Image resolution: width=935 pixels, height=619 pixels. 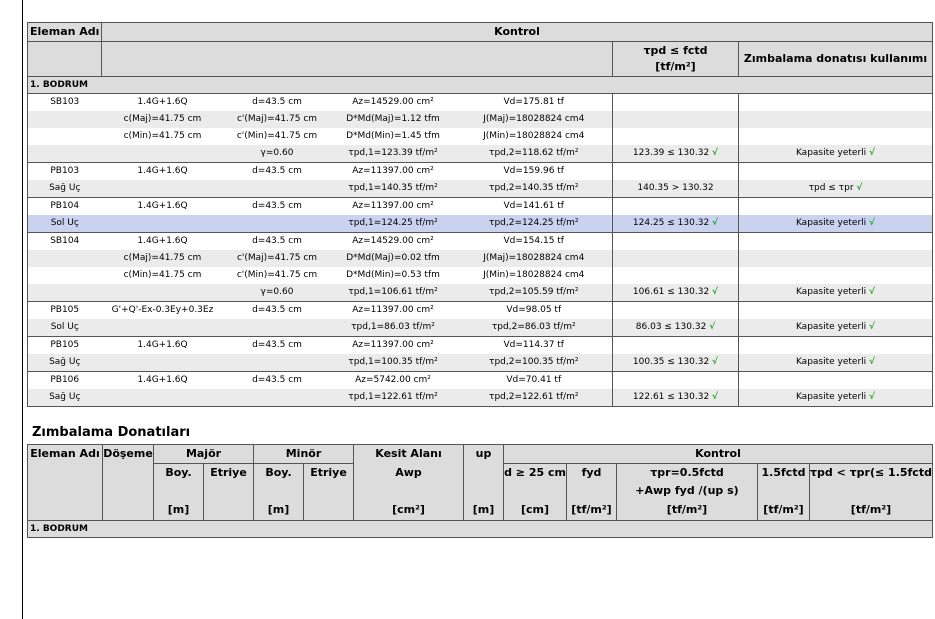 What do you see at coordinates (533, 171) in the screenshot?
I see `cell-force-text: Vd=159.96 tf` at bounding box center [533, 171].